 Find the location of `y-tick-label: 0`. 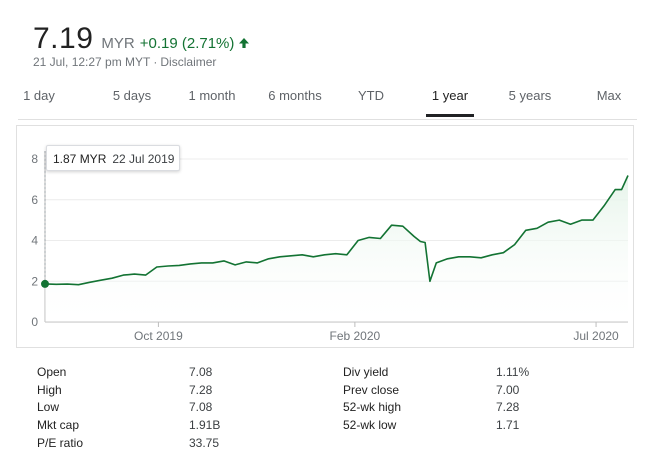

y-tick-label: 0 is located at coordinates (34, 322).